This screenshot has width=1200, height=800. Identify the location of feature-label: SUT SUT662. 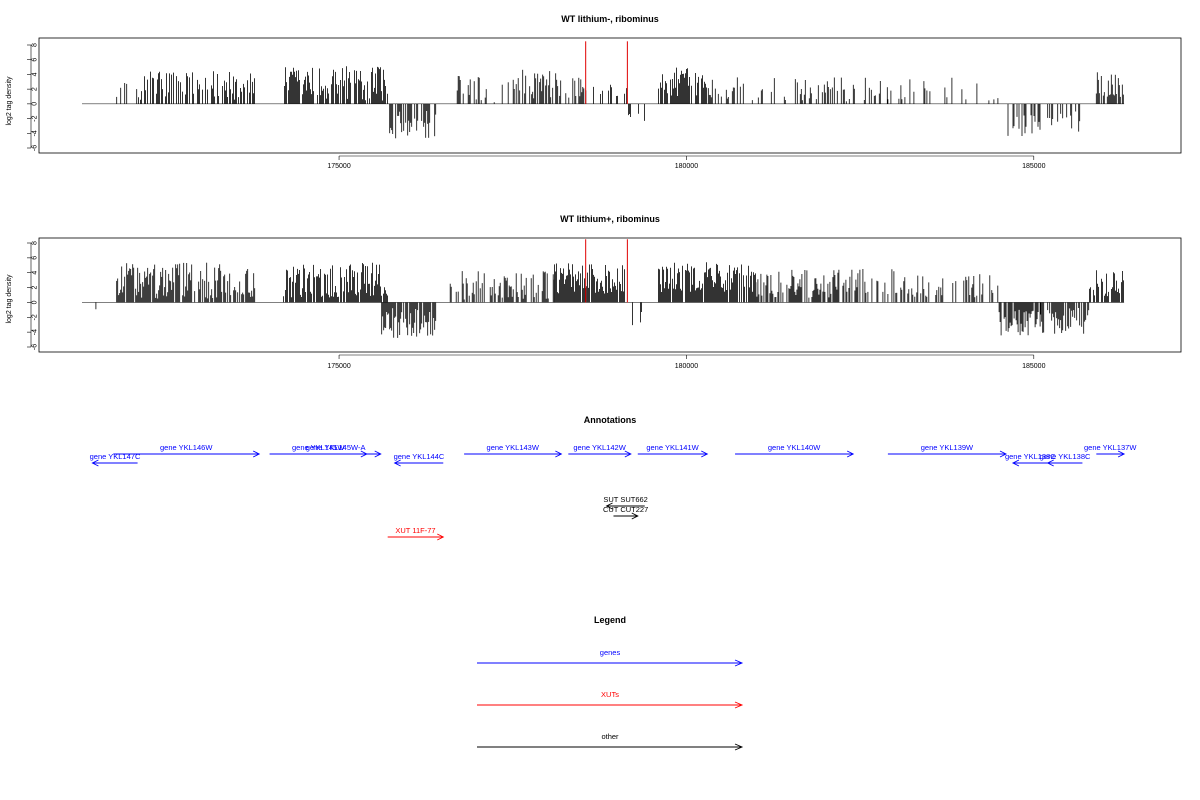
(625, 499).